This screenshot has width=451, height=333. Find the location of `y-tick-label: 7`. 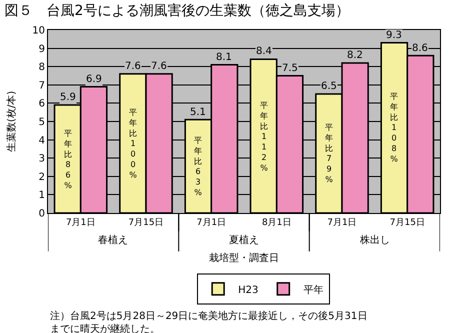

y-tick-label: 7 is located at coordinates (41, 86).